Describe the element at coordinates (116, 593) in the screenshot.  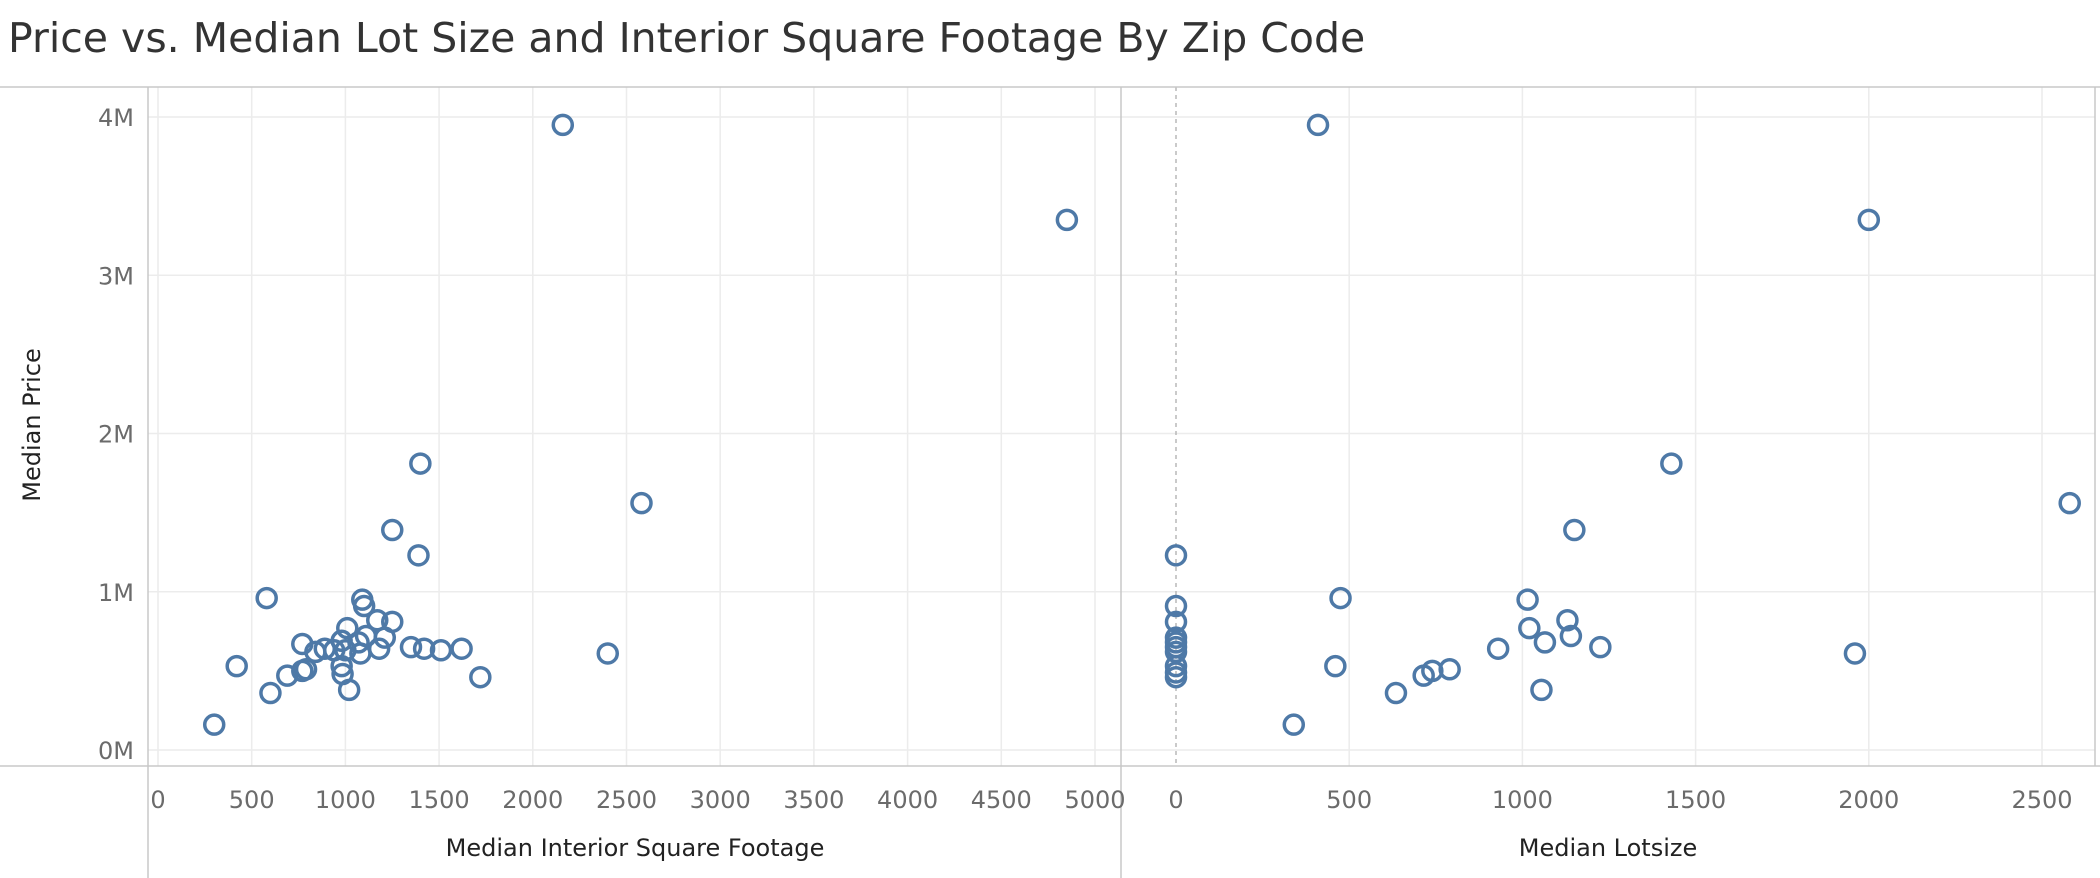
I see `y-tick-label: 1M` at that location.